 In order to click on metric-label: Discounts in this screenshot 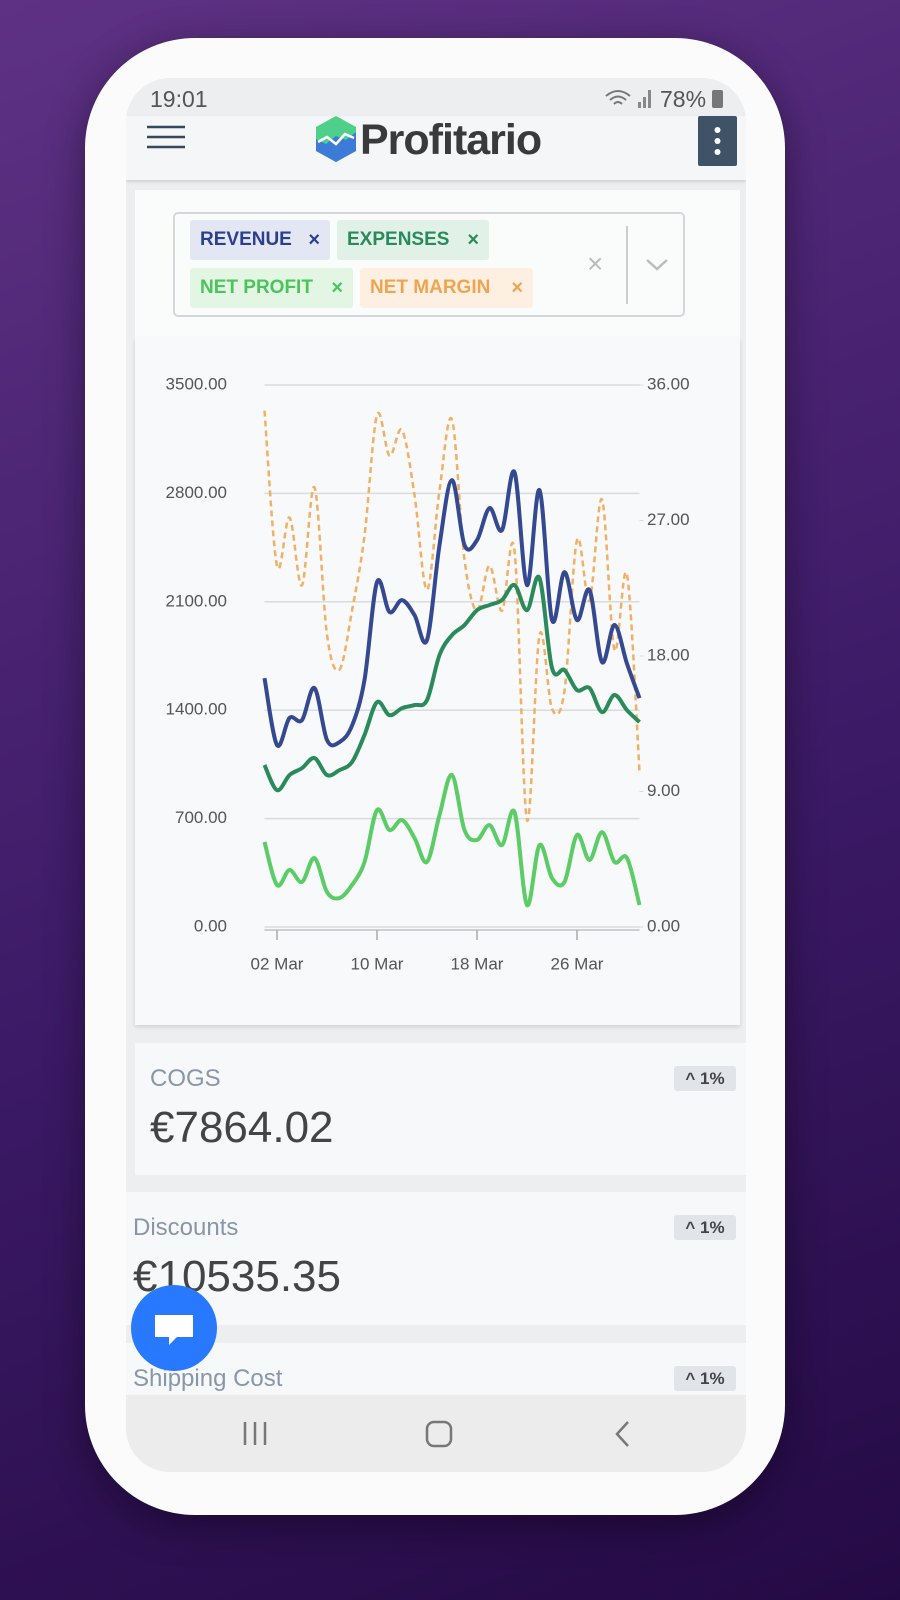, I will do `click(186, 1227)`.